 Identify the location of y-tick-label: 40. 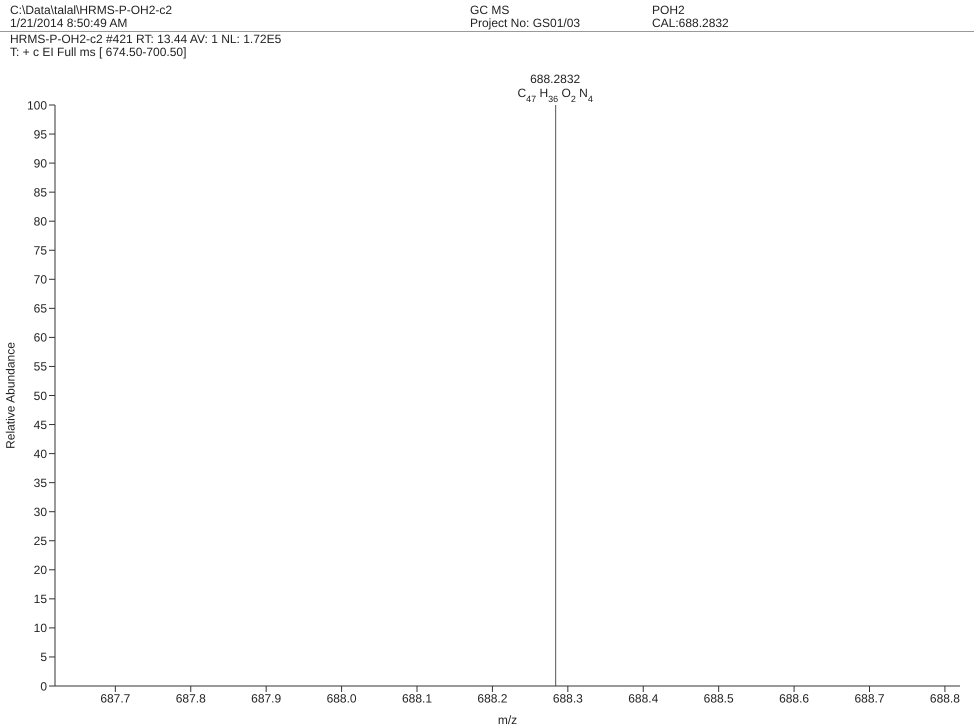
(41, 453).